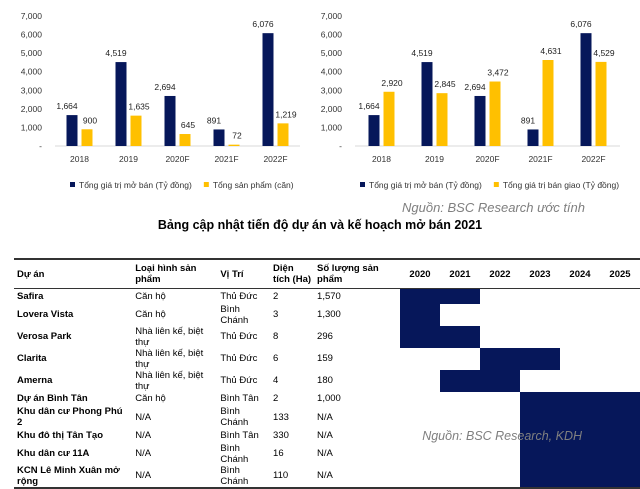  Describe the element at coordinates (325, 336) in the screenshot. I see `table-cell: 296` at that location.